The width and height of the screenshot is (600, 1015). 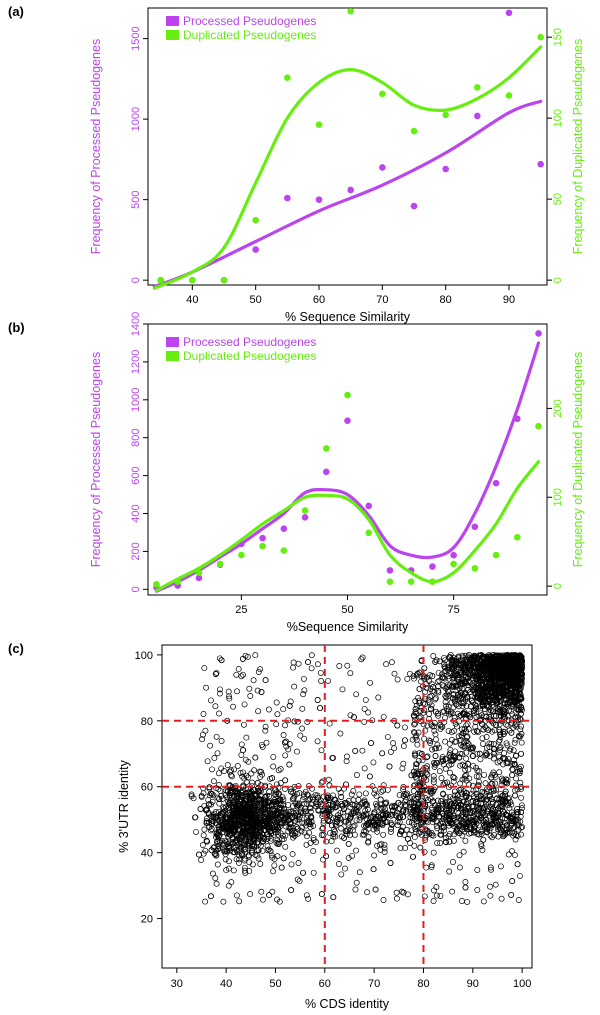 I want to click on y-left-tick-label: 1200, so click(x=136, y=362).